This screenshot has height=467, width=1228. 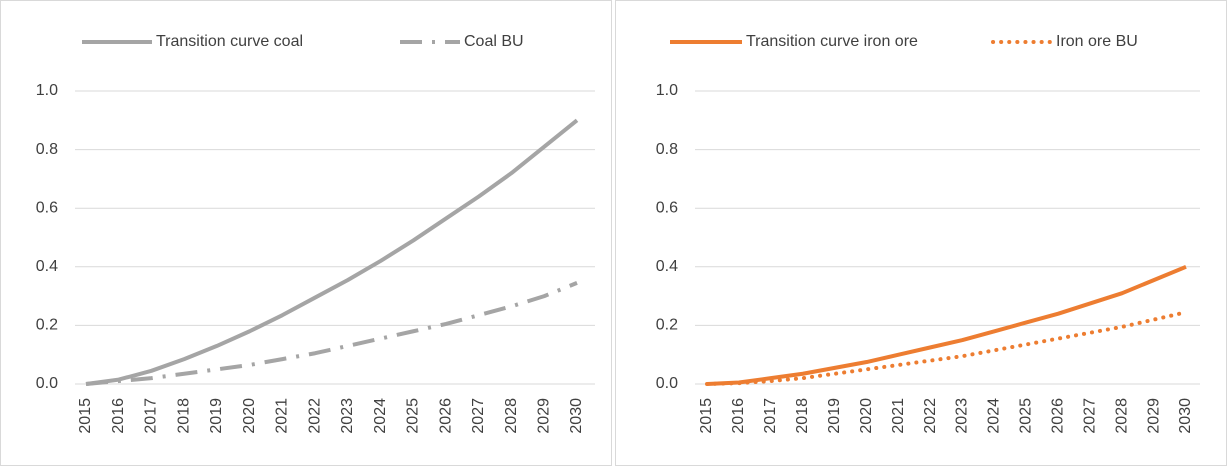 I want to click on legend-label: Iron ore BU, so click(x=1097, y=41).